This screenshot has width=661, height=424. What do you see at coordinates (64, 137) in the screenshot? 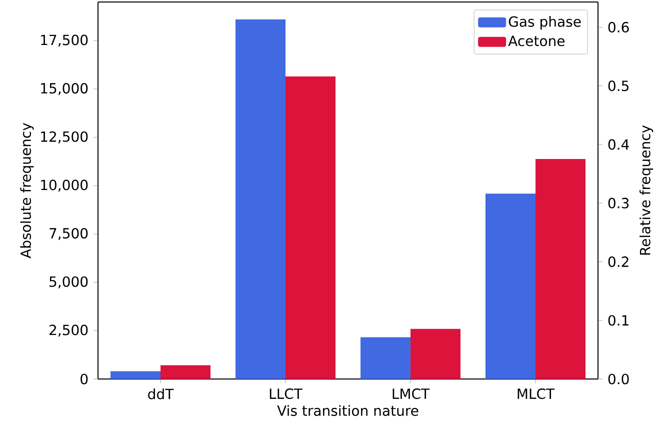
I see `y-tick-label: 12,500` at bounding box center [64, 137].